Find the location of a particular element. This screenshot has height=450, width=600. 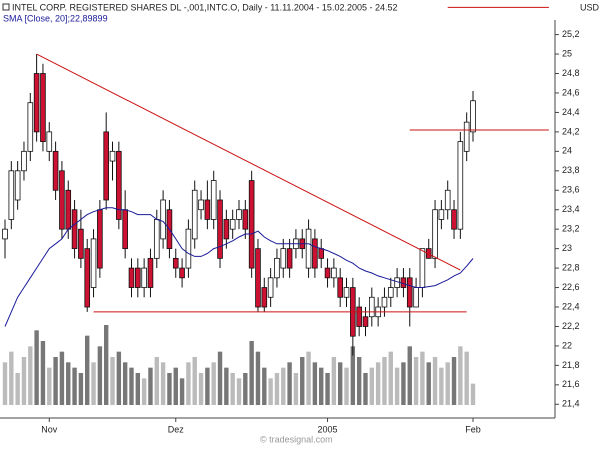

y-tick-label: 23,4 is located at coordinates (571, 209).